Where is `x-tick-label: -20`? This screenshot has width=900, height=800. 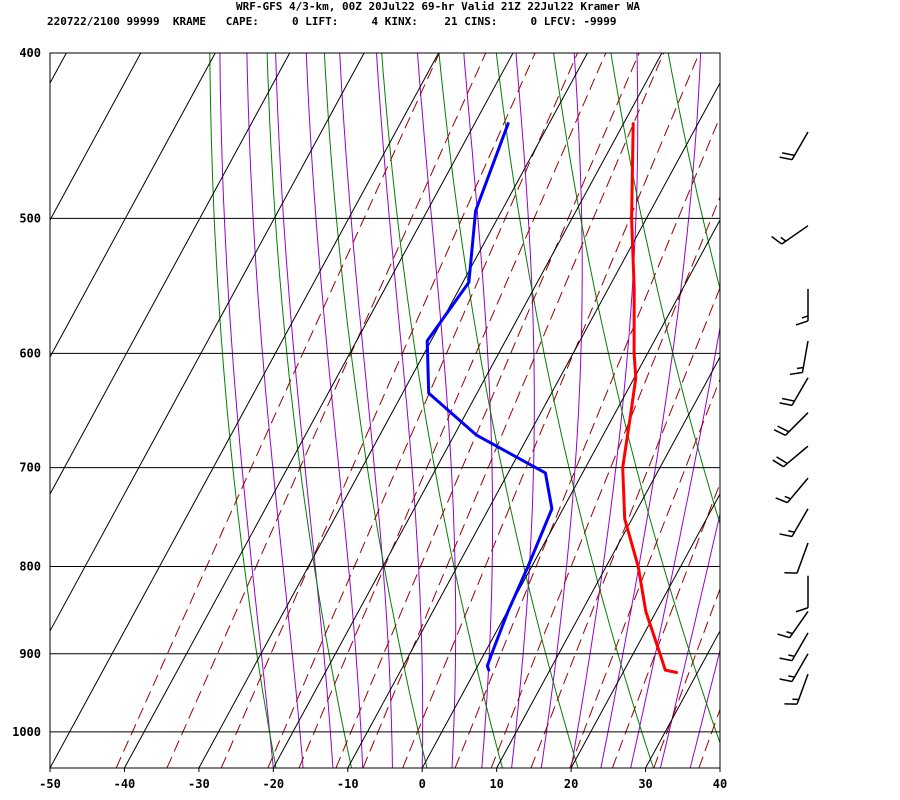 x-tick-label: -20 is located at coordinates (273, 784).